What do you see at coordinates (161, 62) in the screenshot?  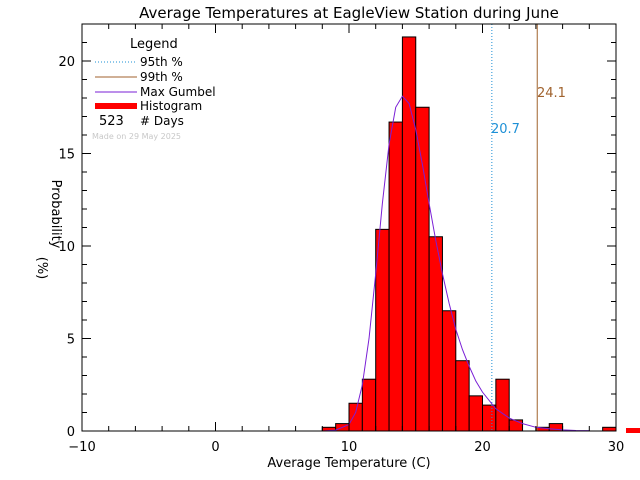 I see `legend-label-95th: 95th %` at bounding box center [161, 62].